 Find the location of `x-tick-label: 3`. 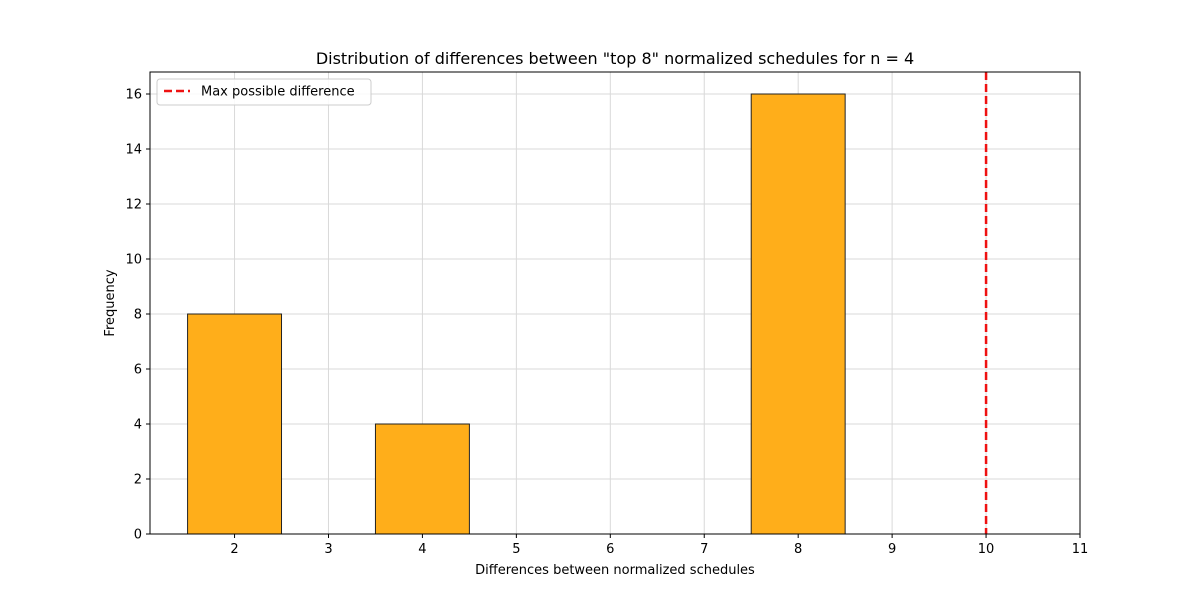

x-tick-label: 3 is located at coordinates (328, 549).